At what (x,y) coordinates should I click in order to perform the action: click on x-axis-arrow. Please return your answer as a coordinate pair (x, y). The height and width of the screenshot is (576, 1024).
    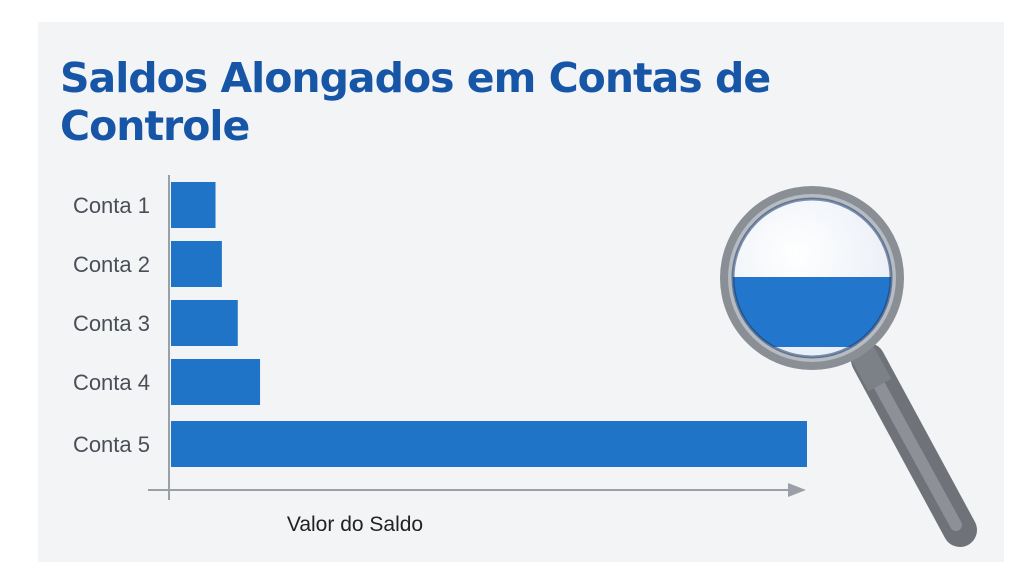
    Looking at the image, I should click on (797, 490).